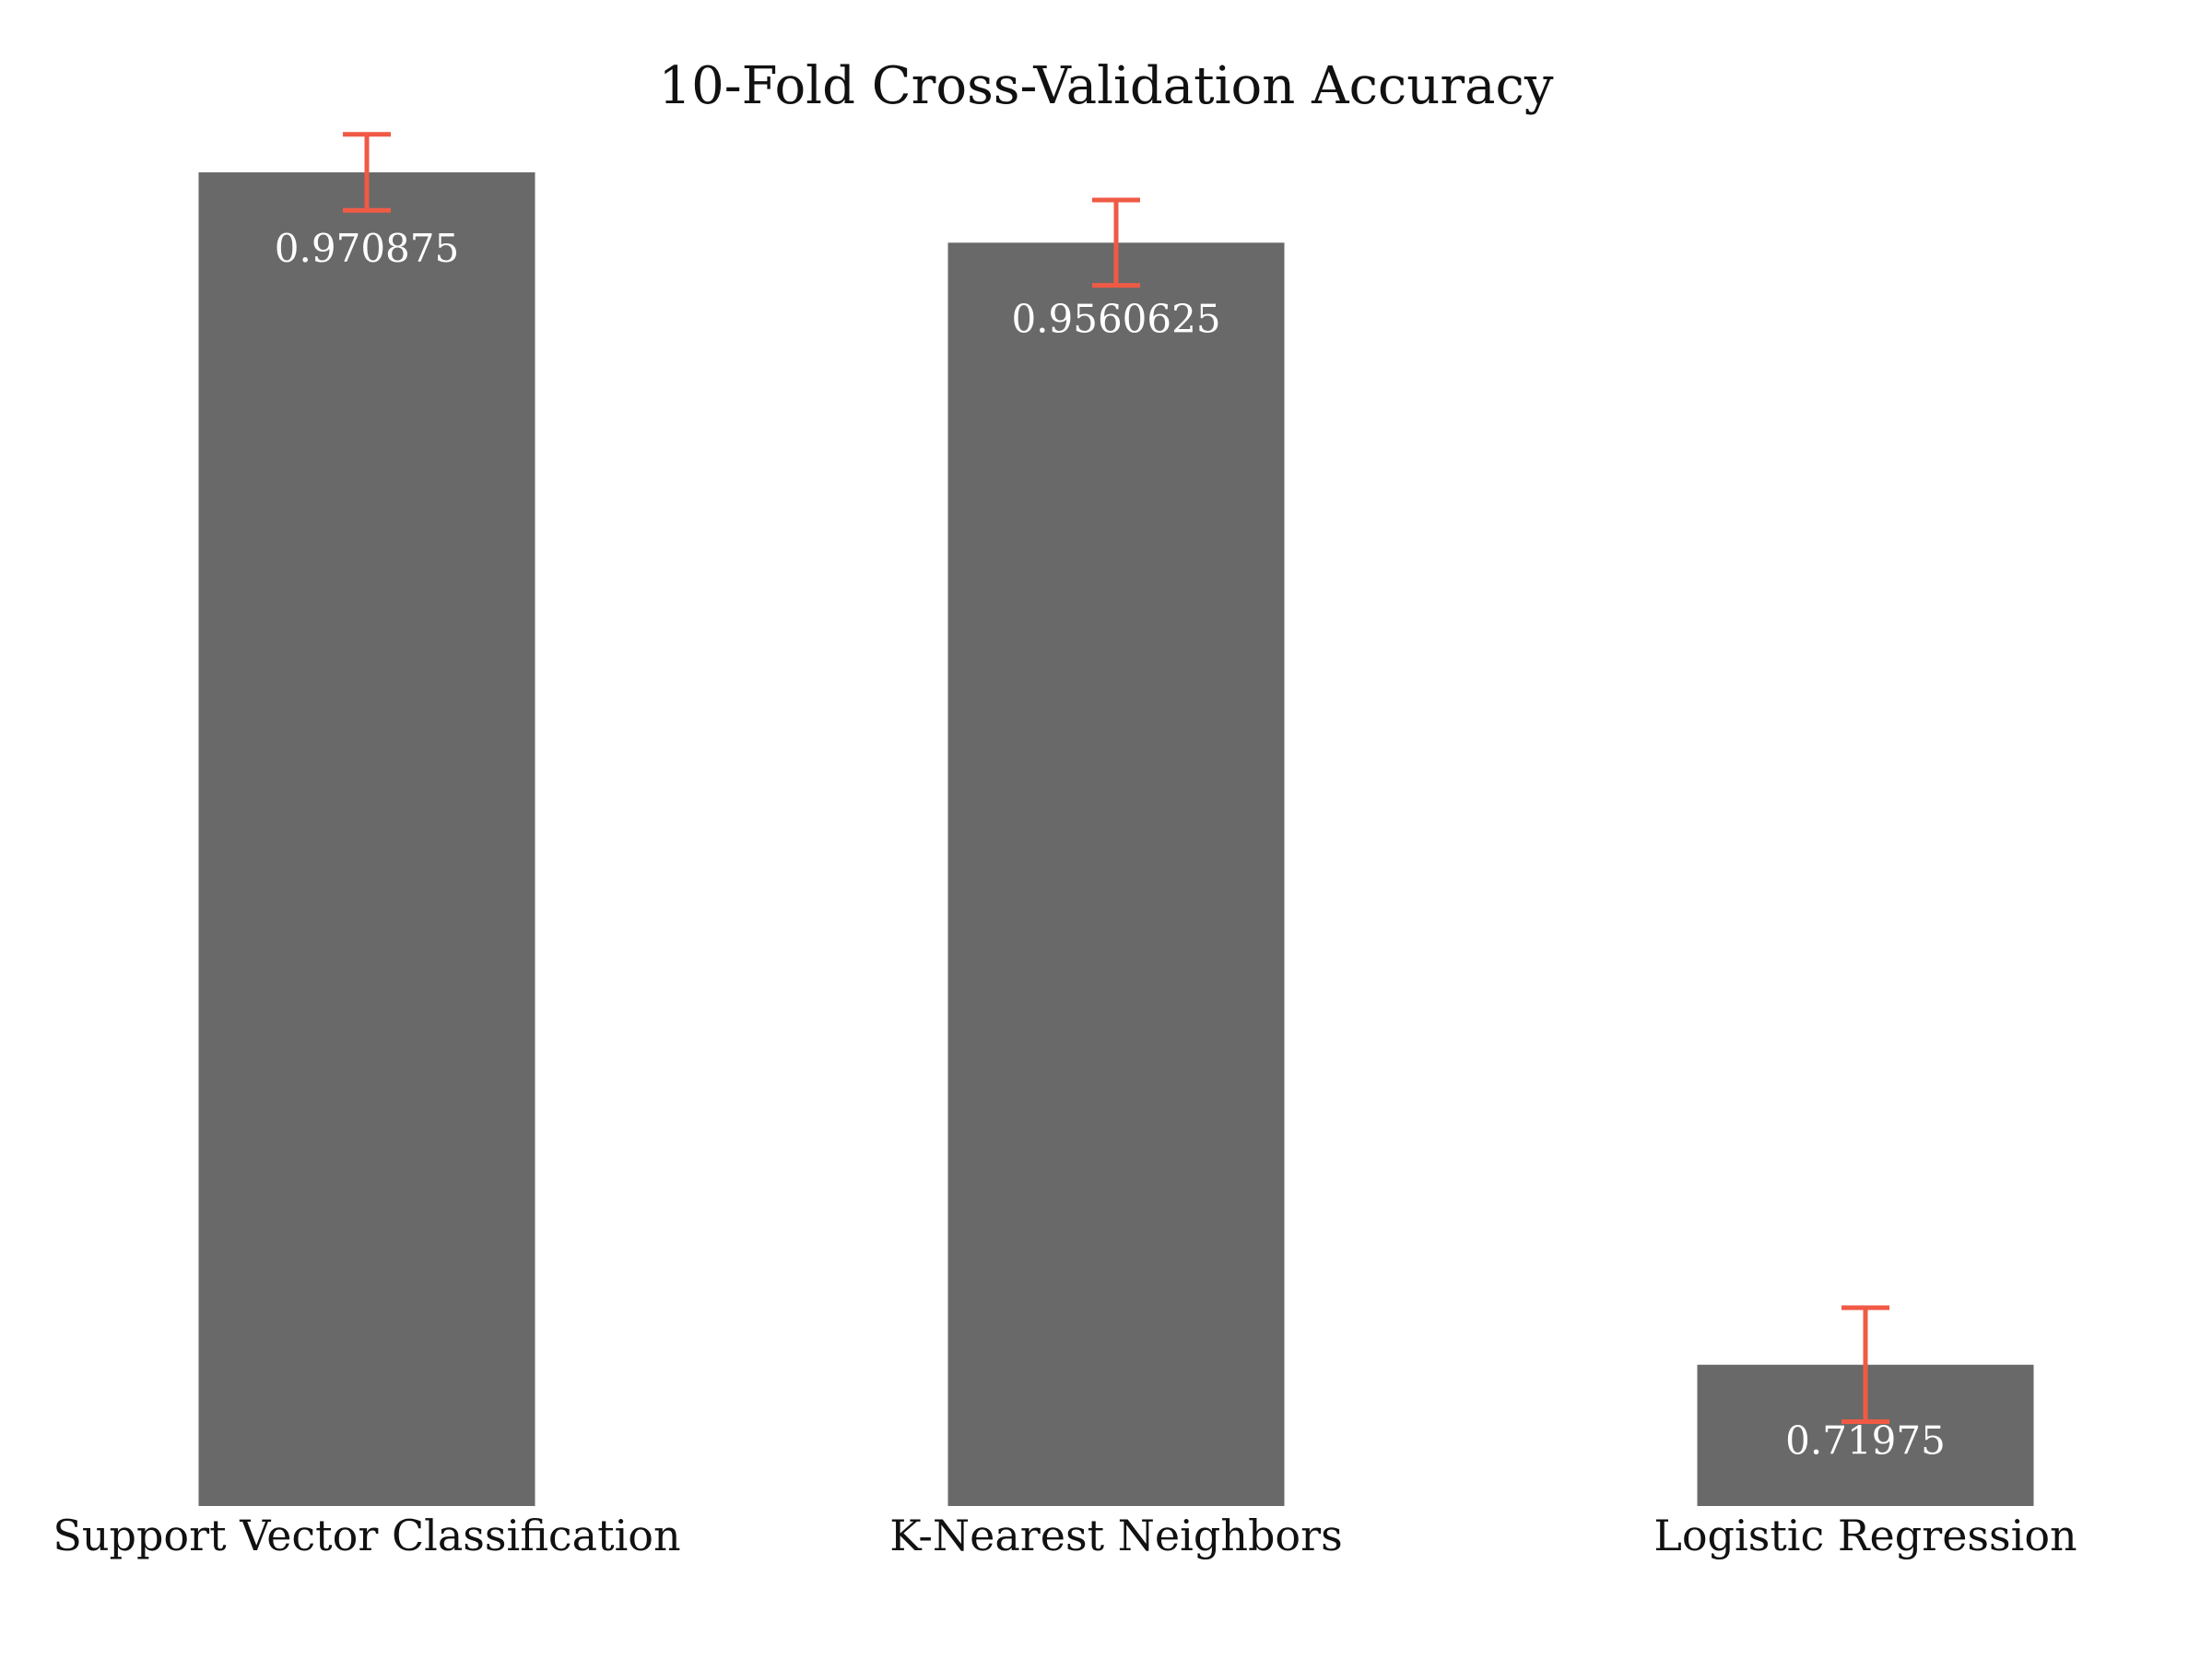 The image size is (2212, 1659). What do you see at coordinates (1865, 1535) in the screenshot?
I see `category-label-2: Logistic Regression` at bounding box center [1865, 1535].